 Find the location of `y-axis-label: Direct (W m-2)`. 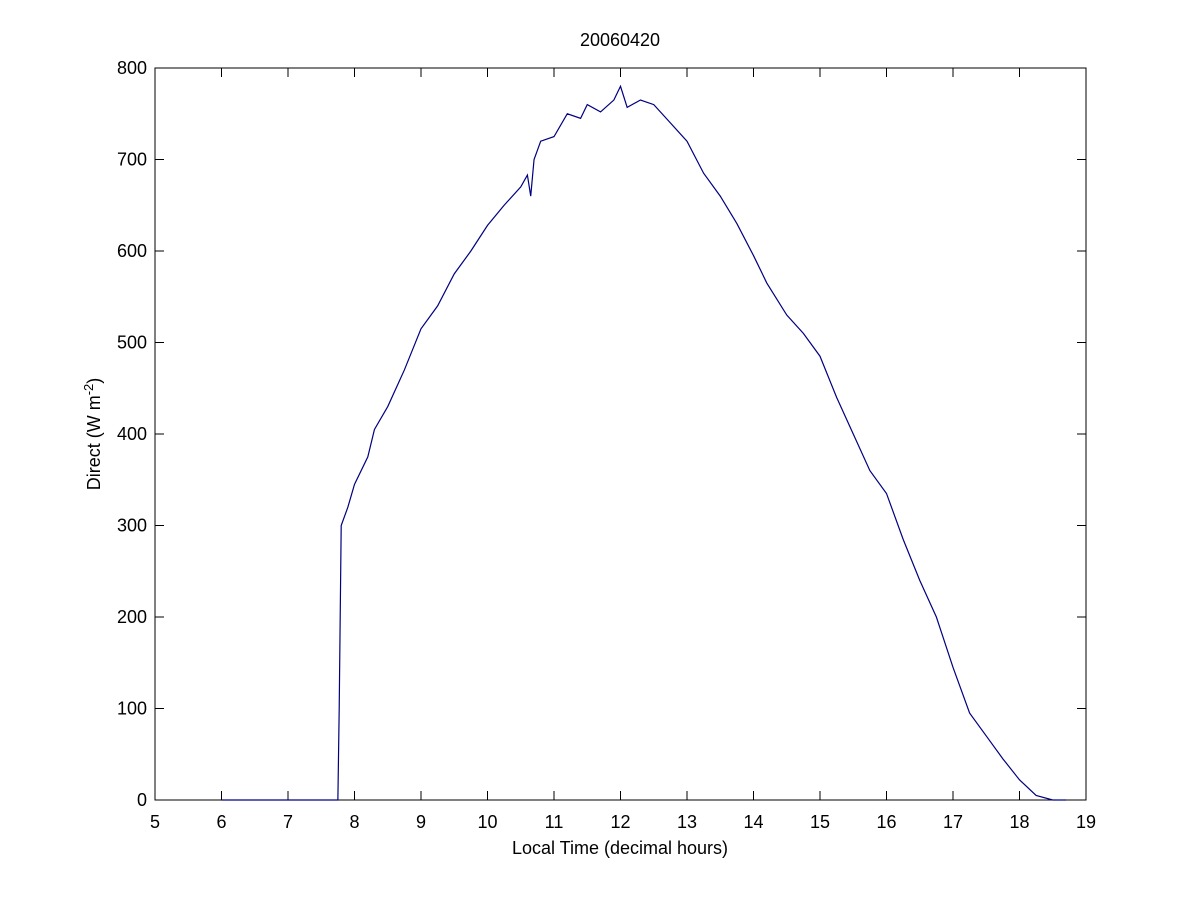

y-axis-label: Direct (W m-2) is located at coordinates (92, 434).